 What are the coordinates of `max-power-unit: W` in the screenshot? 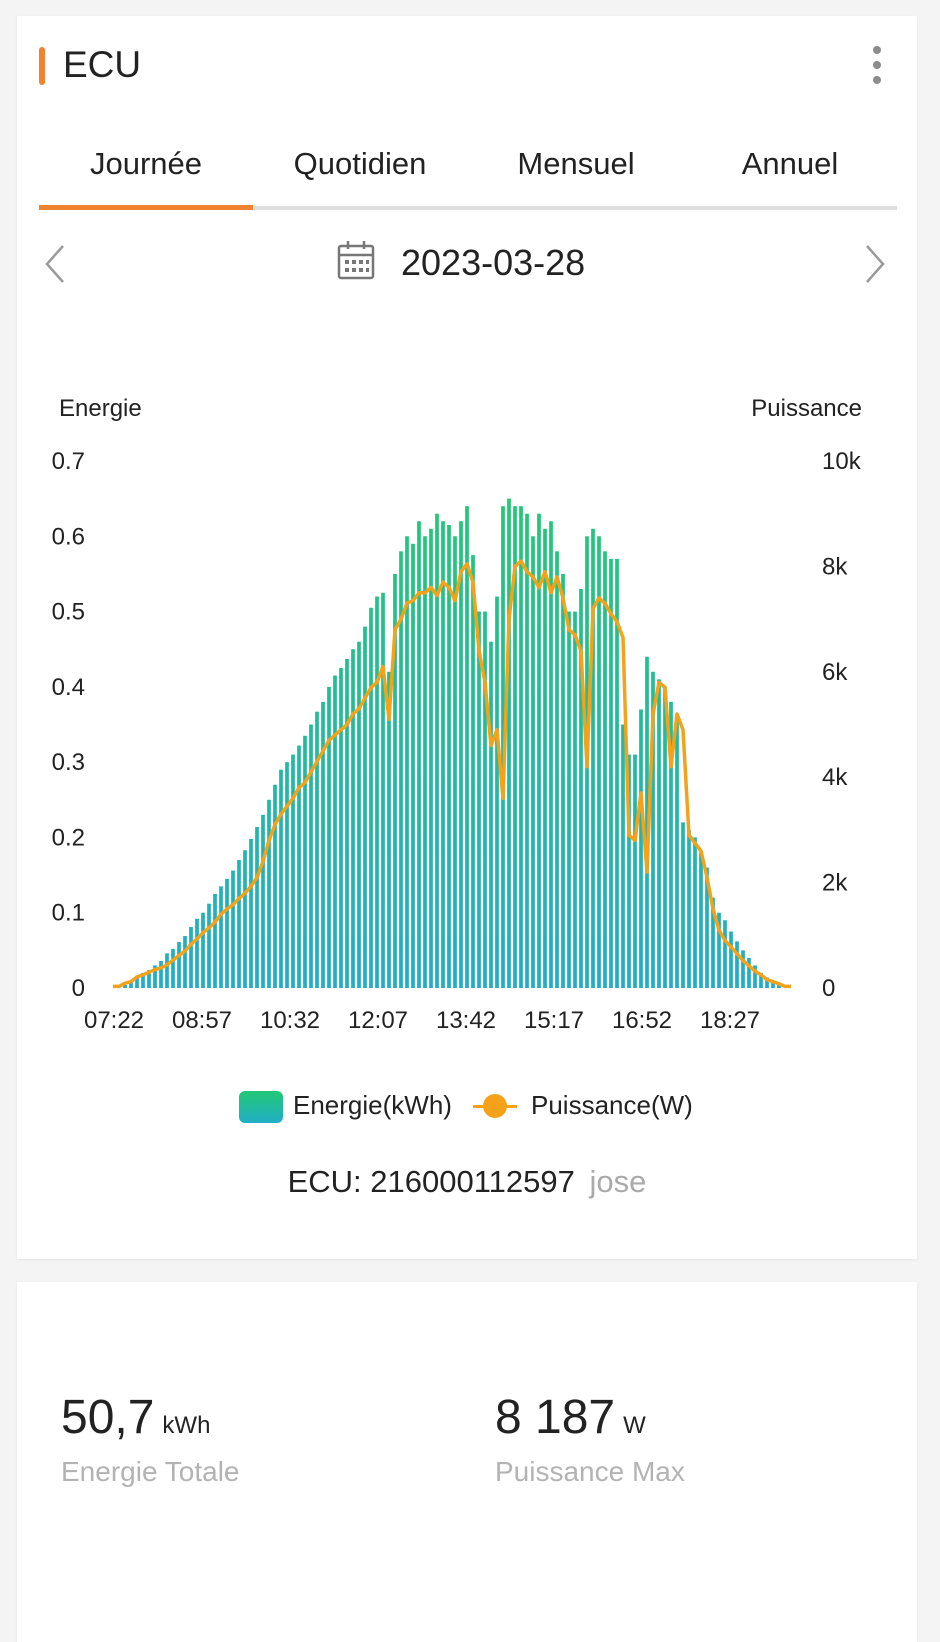 It's located at (634, 1425).